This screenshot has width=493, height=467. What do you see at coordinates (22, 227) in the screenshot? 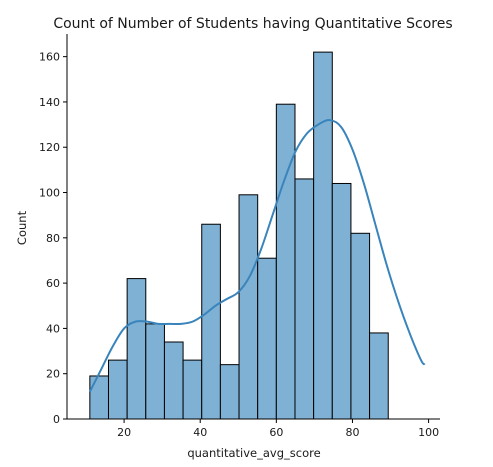
I see `y-axis-label: Count` at bounding box center [22, 227].